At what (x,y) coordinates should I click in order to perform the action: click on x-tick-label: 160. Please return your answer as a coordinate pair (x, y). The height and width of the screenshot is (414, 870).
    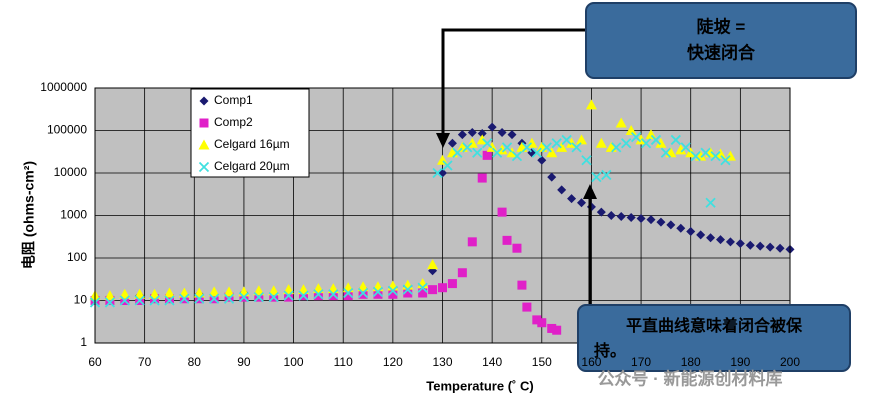
    Looking at the image, I should click on (591, 362).